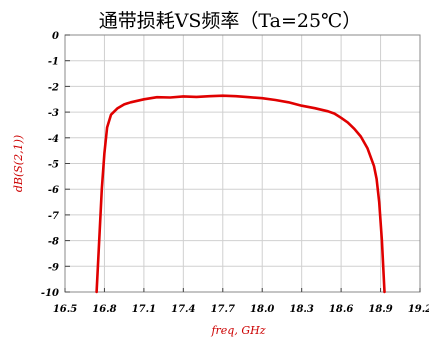 The image size is (429, 337). What do you see at coordinates (144, 309) in the screenshot?
I see `x-tick-label: 17.1` at bounding box center [144, 309].